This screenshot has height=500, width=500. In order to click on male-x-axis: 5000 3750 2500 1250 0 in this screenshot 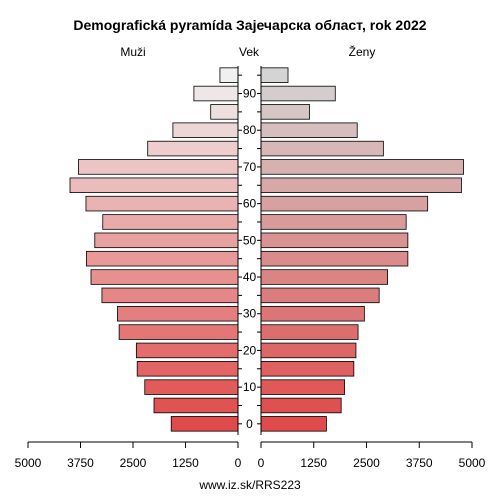, I will do `click(128, 455)`.